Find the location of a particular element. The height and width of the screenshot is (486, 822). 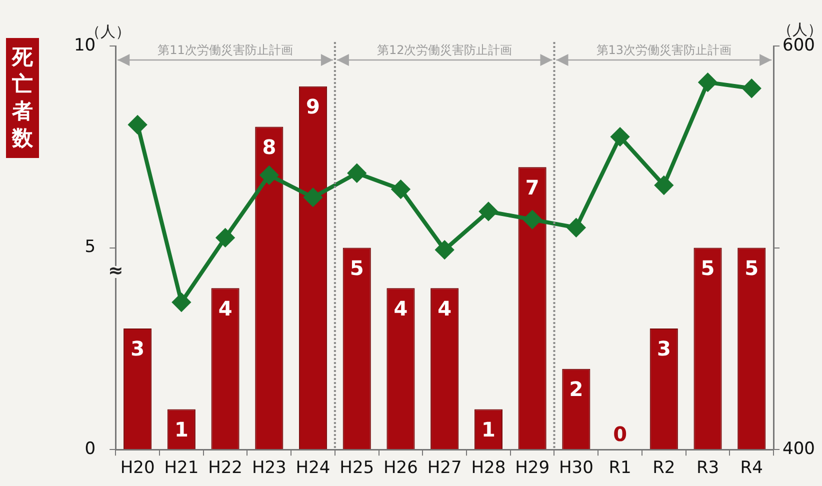

data-label: 9 is located at coordinates (313, 106).